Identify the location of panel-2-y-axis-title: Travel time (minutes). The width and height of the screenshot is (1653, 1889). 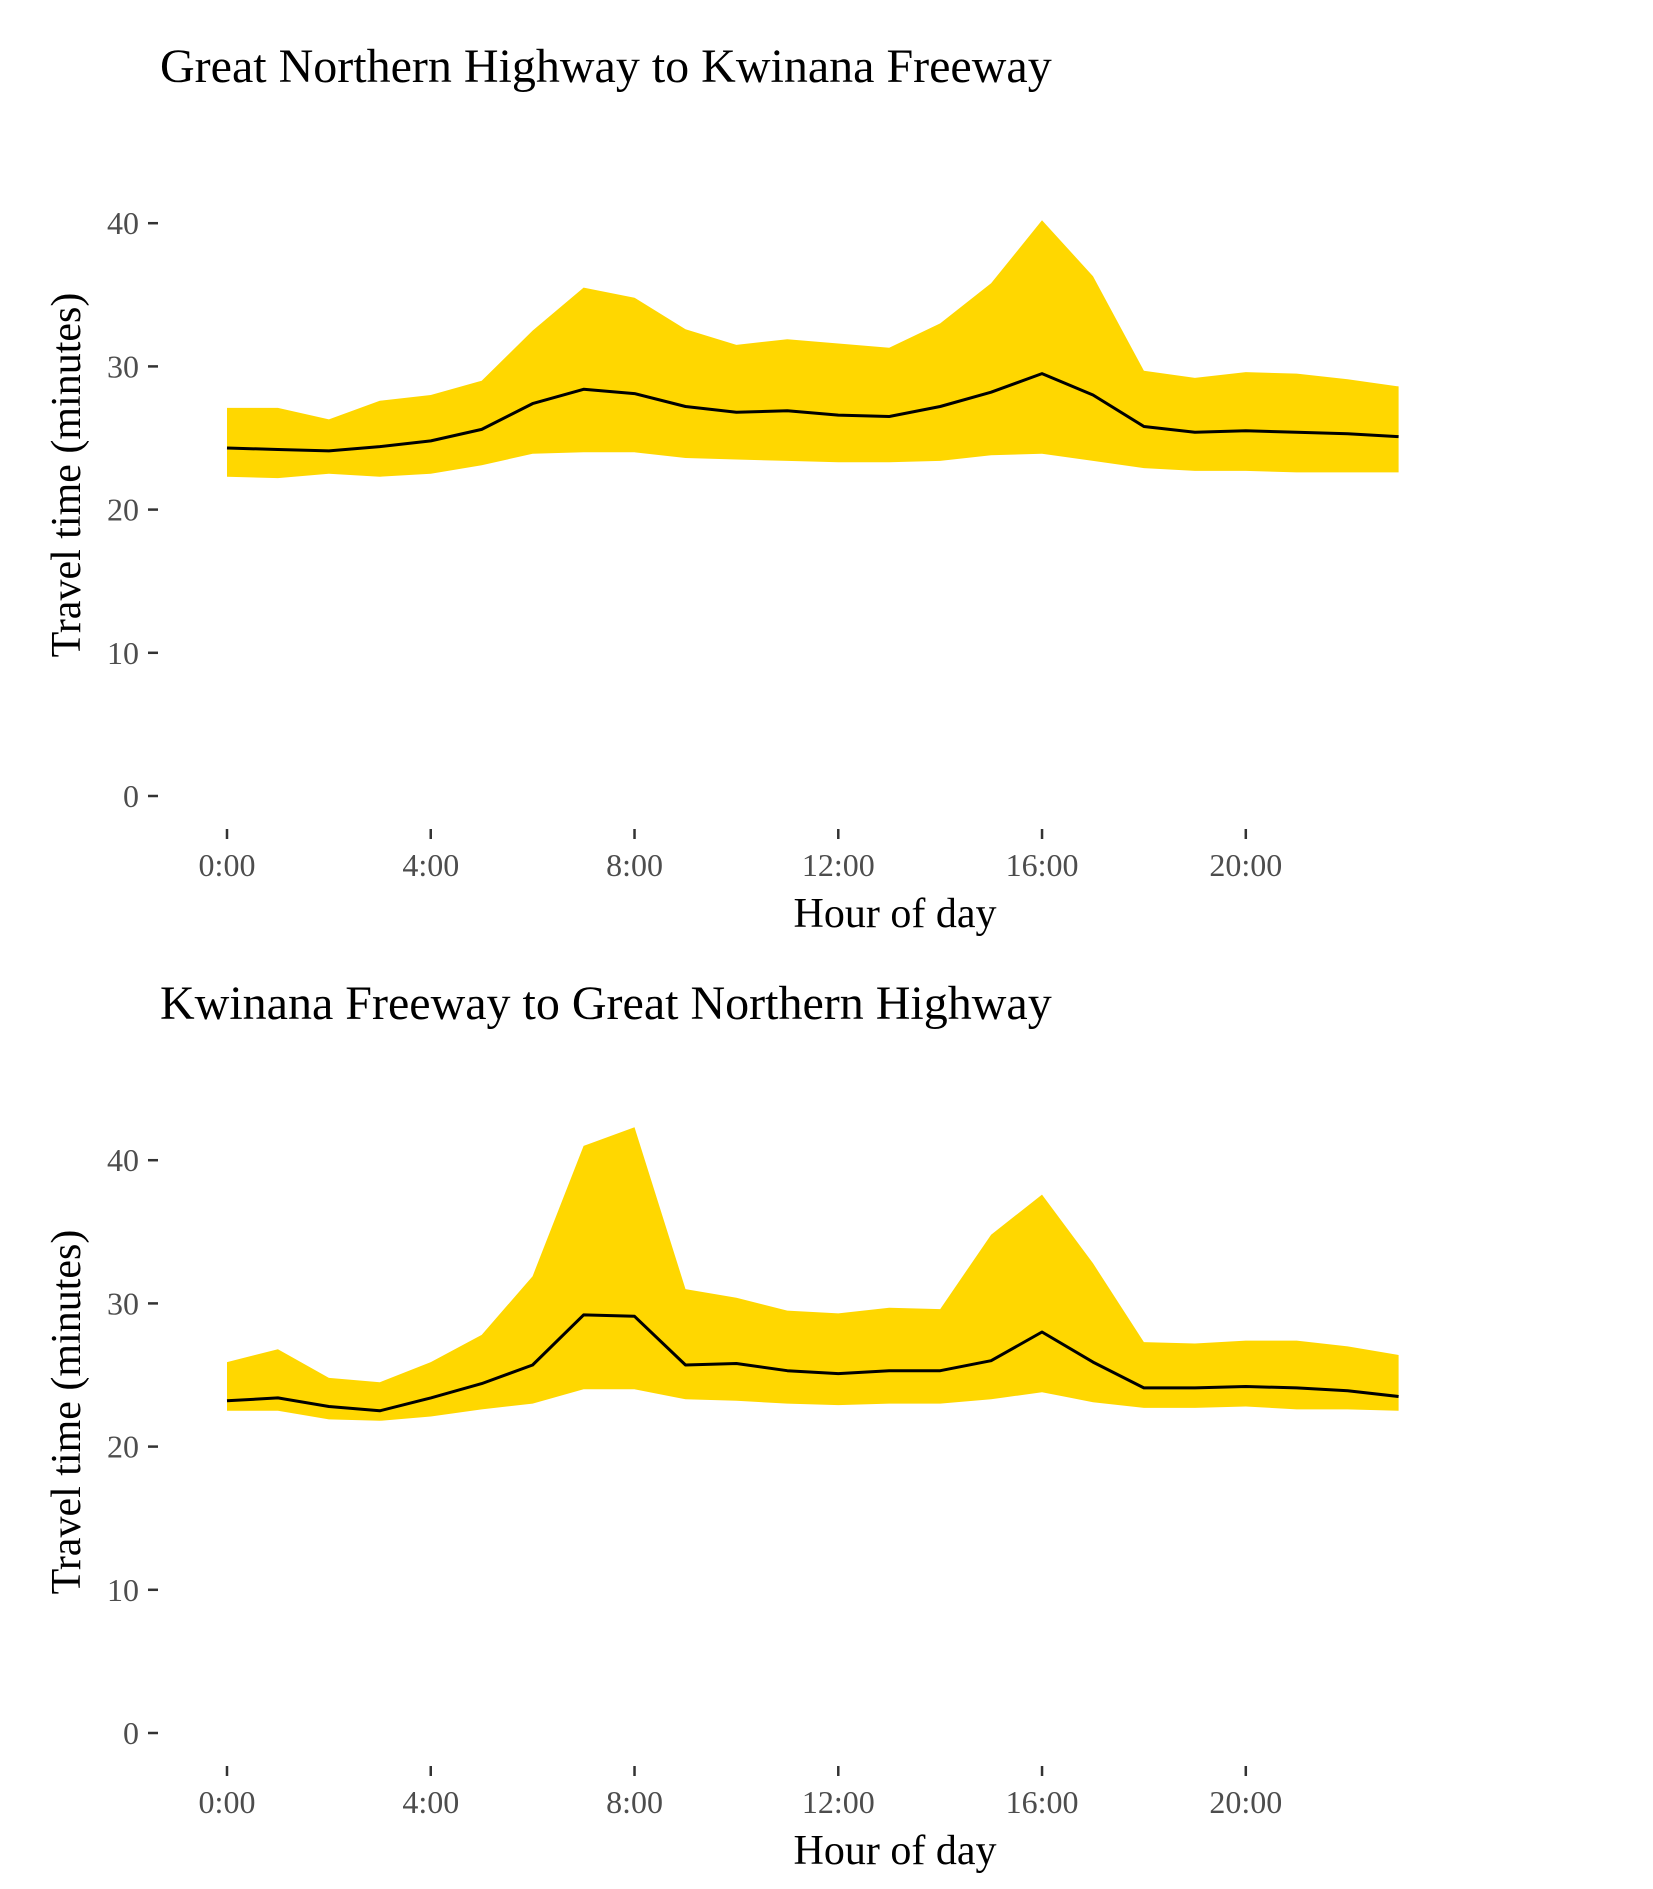
(67, 1412).